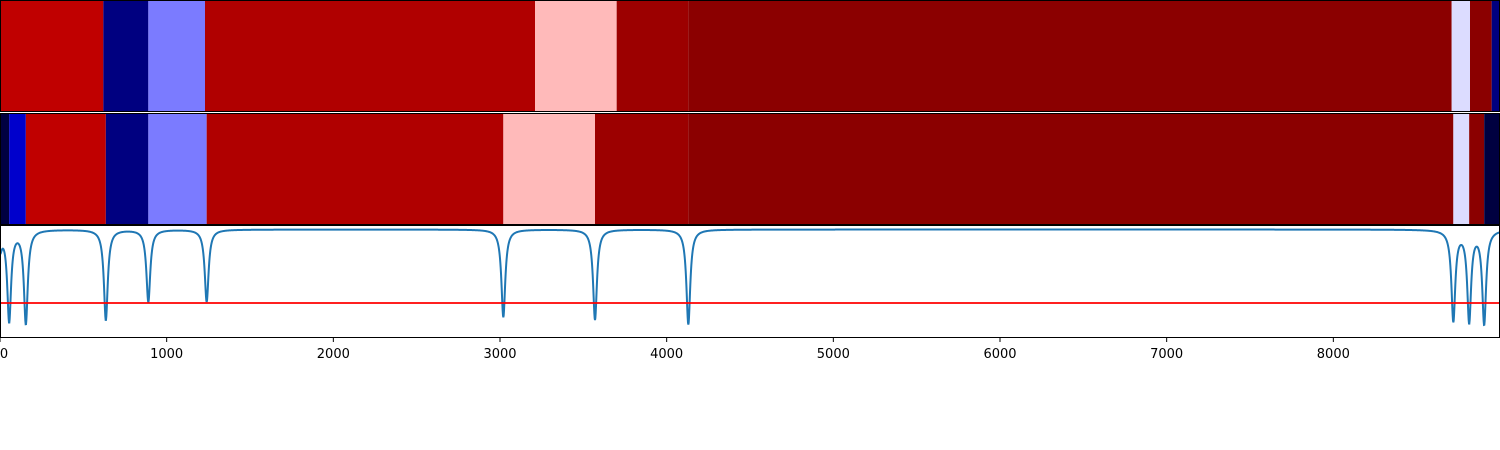 The width and height of the screenshot is (1500, 450). What do you see at coordinates (166, 354) in the screenshot?
I see `x-tick-label: 1000` at bounding box center [166, 354].